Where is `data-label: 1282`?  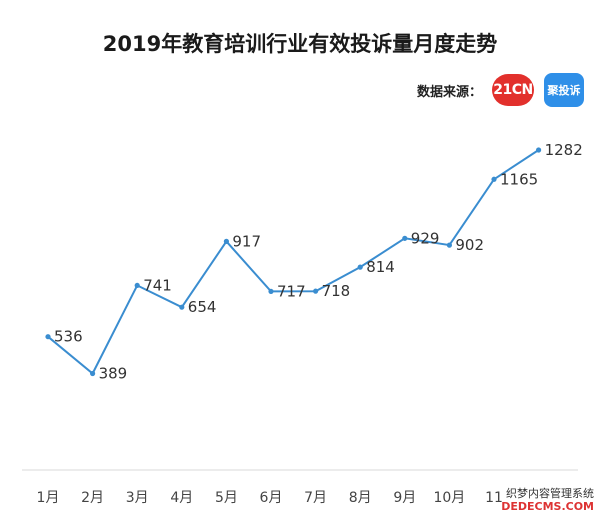
data-label: 1282 is located at coordinates (564, 150).